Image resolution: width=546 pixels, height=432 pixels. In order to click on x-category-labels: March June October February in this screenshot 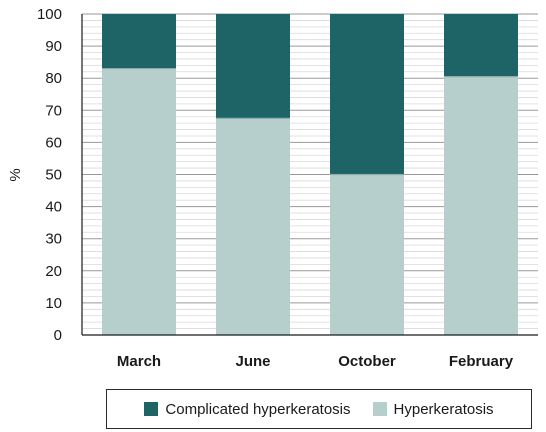, I will do `click(315, 361)`.